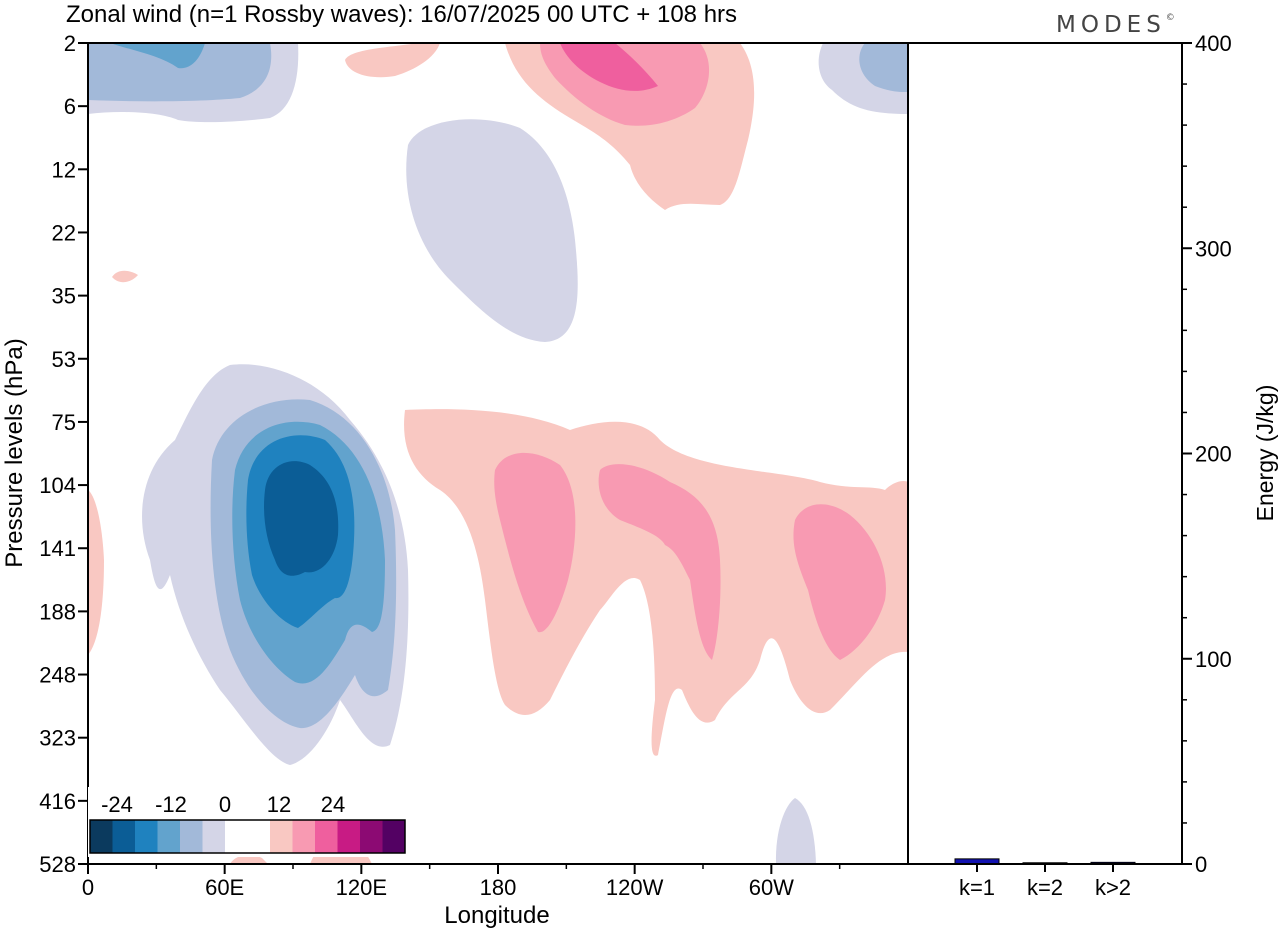 The height and width of the screenshot is (930, 1280). Describe the element at coordinates (180, 72) in the screenshot. I see `contour-neg-10-upper-left` at that location.